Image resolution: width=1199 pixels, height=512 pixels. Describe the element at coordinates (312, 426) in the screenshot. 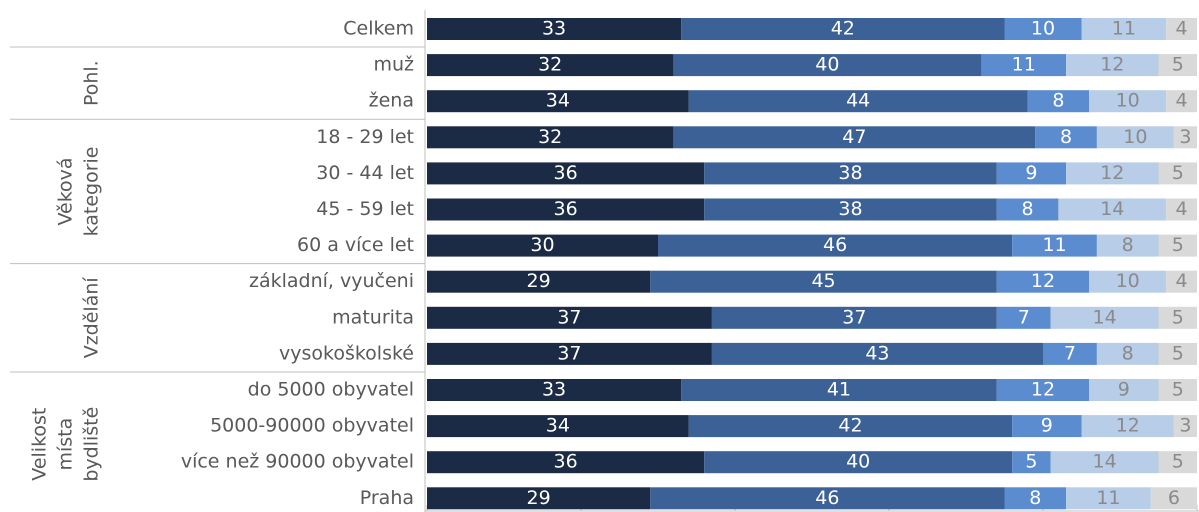

I see `category-label: 5000-90000 obyvatel` at that location.